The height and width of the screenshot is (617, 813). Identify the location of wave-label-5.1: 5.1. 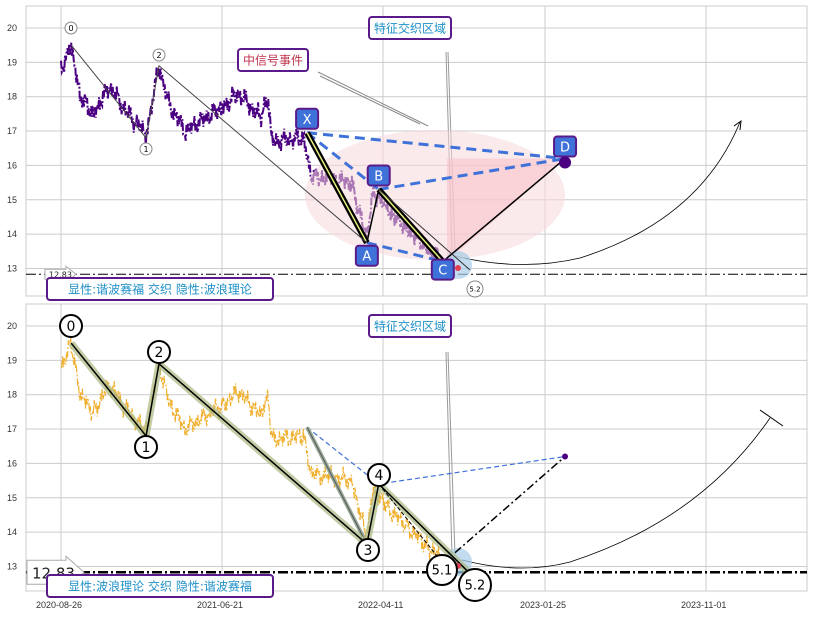
(442, 571).